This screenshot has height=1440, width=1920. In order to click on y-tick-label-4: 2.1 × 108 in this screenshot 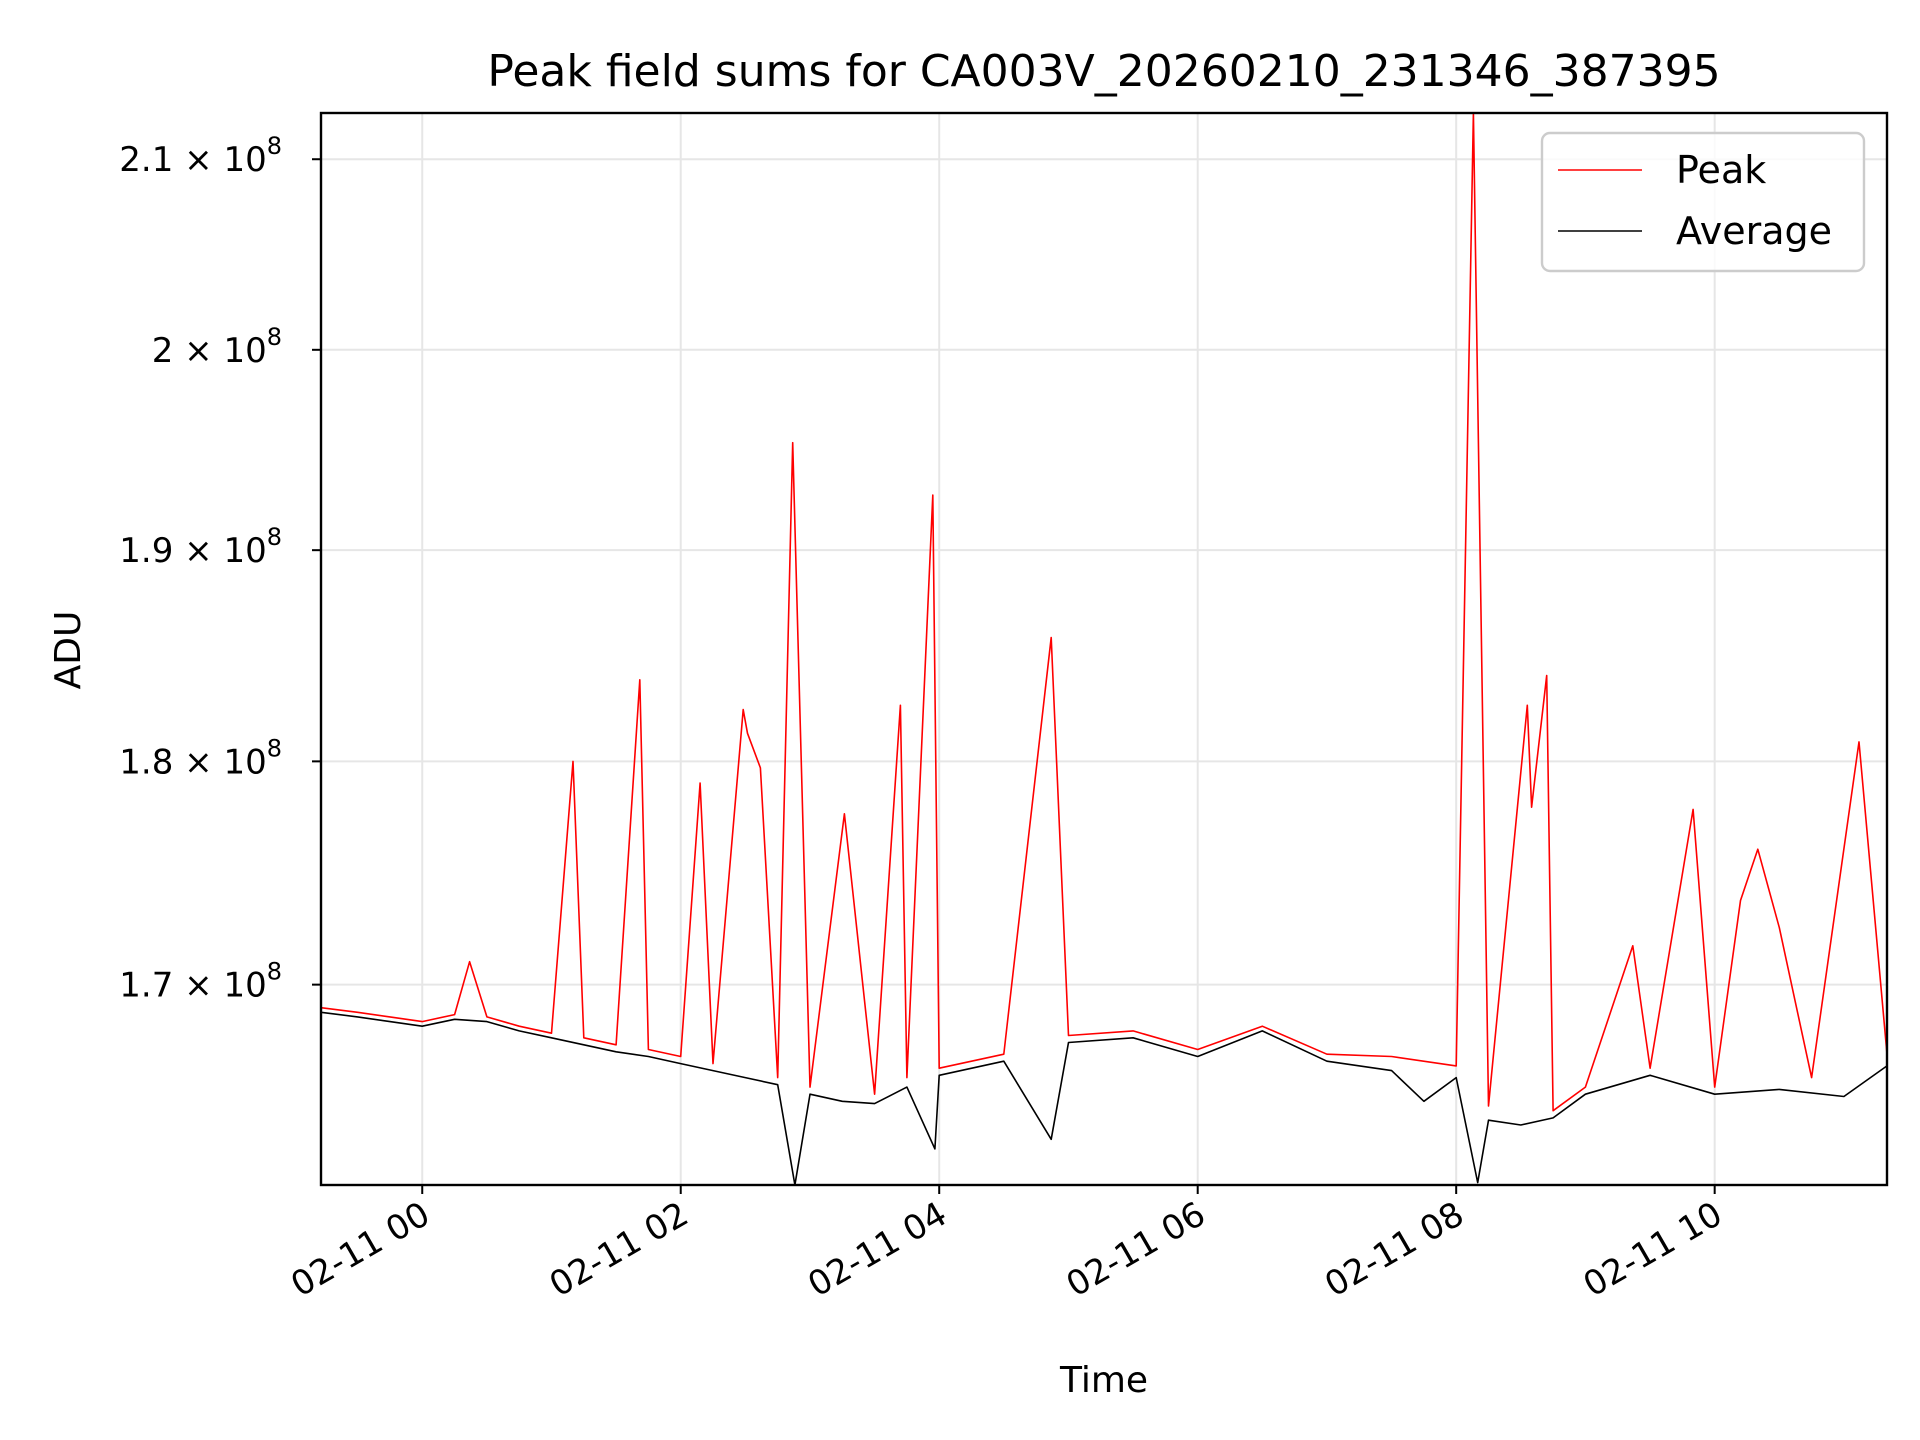, I will do `click(200, 156)`.